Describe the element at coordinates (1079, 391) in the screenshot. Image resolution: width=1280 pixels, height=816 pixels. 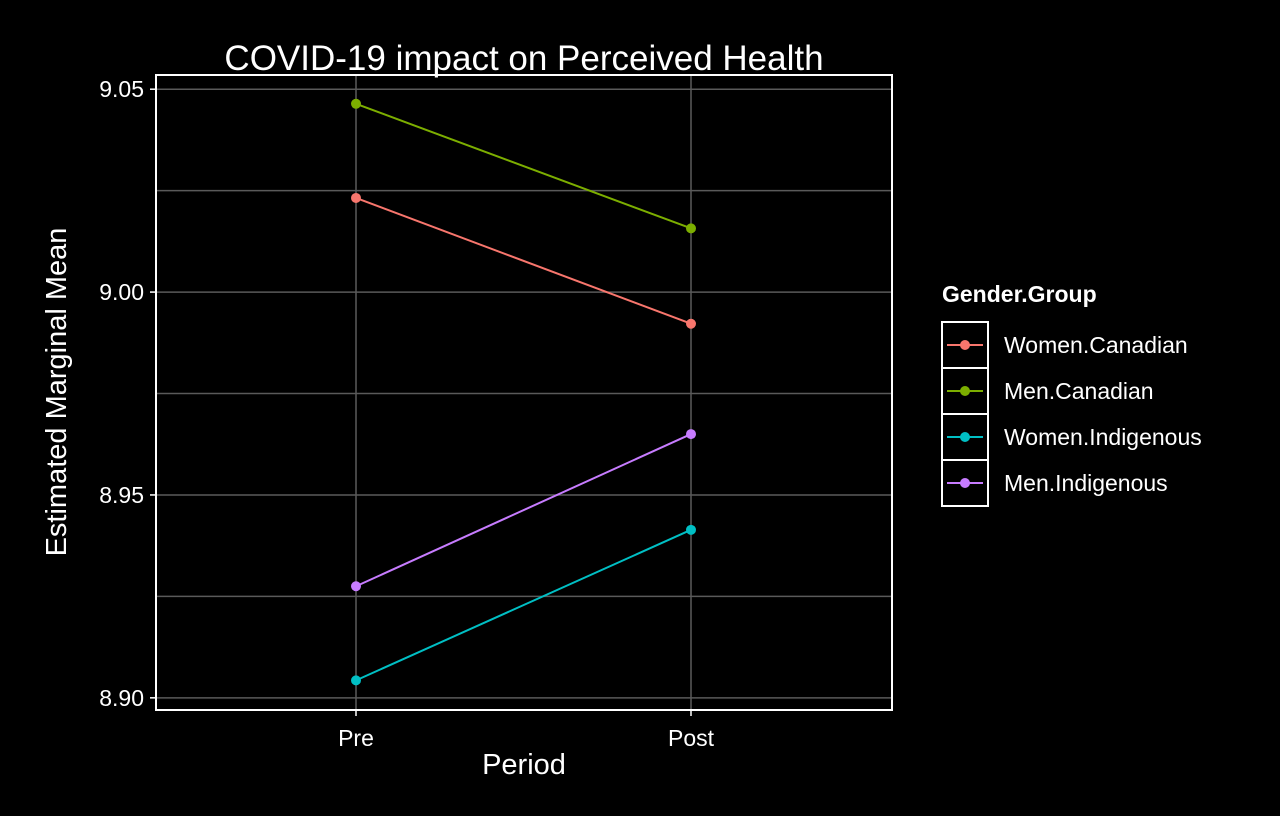
I see `legend-label: Men.Canadian` at that location.